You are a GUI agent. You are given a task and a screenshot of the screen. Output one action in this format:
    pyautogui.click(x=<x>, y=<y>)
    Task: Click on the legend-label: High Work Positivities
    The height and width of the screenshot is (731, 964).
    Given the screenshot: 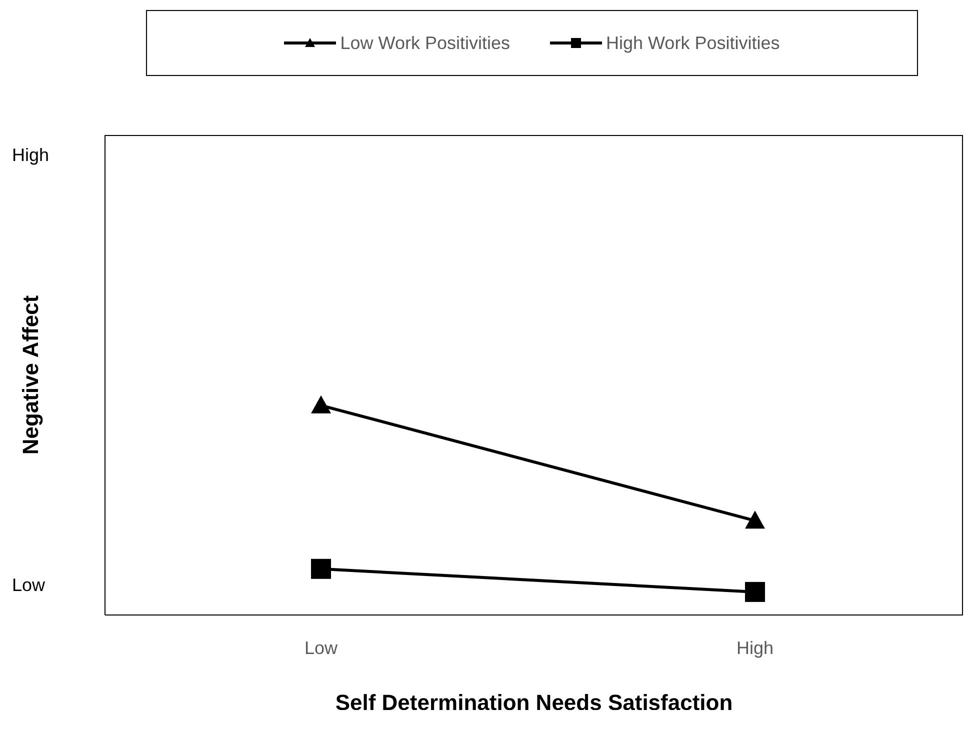 What is the action you would take?
    pyautogui.click(x=692, y=43)
    